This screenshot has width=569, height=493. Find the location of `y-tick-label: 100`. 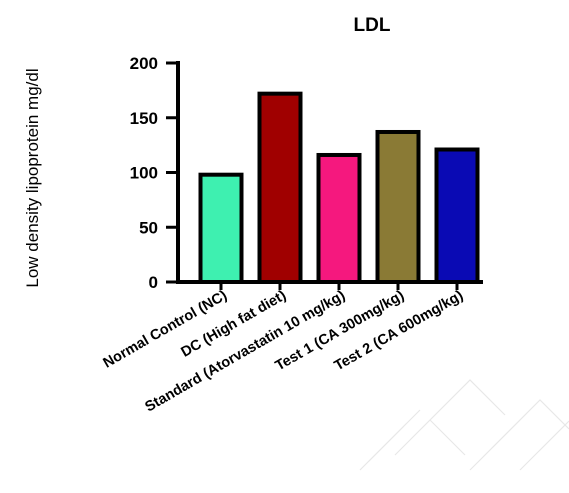

y-tick-label: 100 is located at coordinates (144, 173).